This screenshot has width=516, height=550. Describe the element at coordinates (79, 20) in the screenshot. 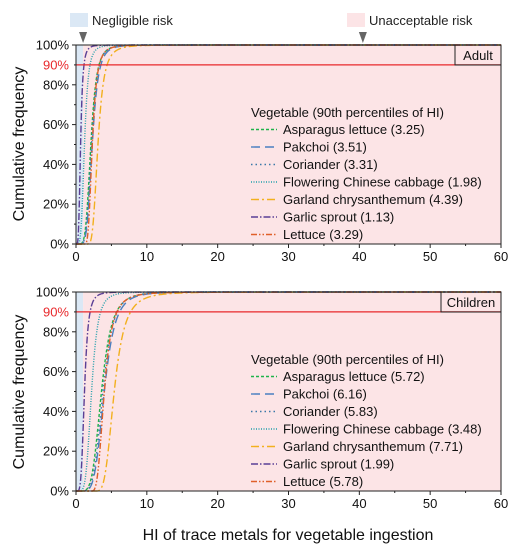

I see `negligible-swatch` at that location.